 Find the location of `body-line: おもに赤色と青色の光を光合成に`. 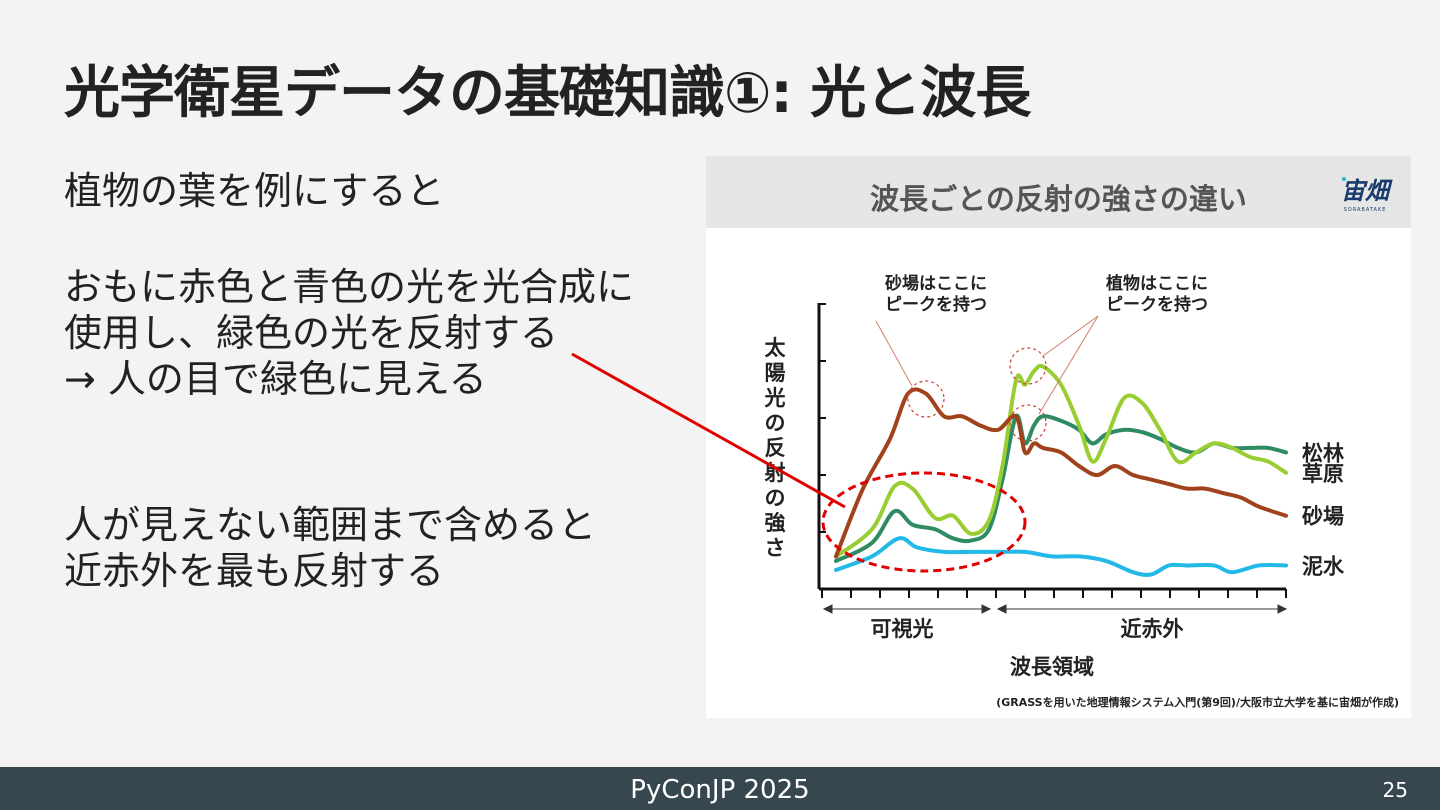

body-line: おもに赤色と青色の光を光合成に is located at coordinates (349, 287).